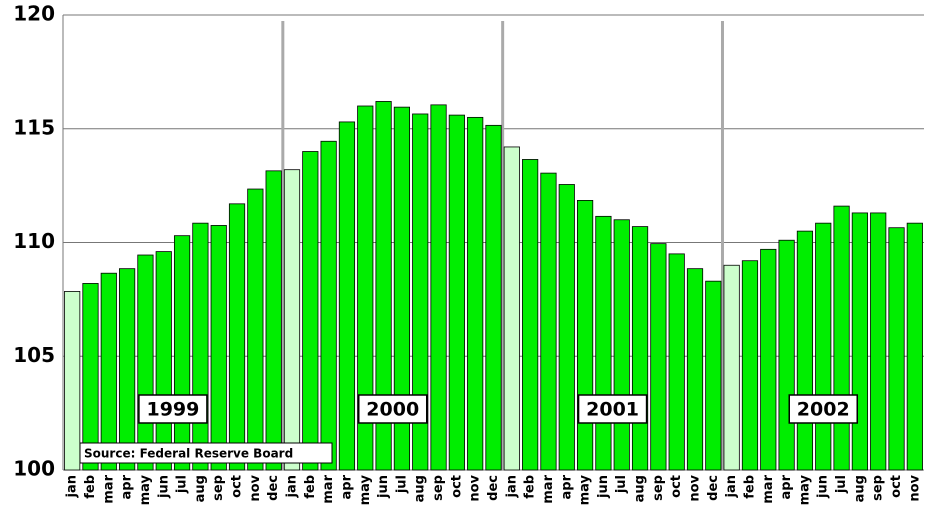 The image size is (926, 523). I want to click on source-note: Source: Federal Reserve Board, so click(188, 454).